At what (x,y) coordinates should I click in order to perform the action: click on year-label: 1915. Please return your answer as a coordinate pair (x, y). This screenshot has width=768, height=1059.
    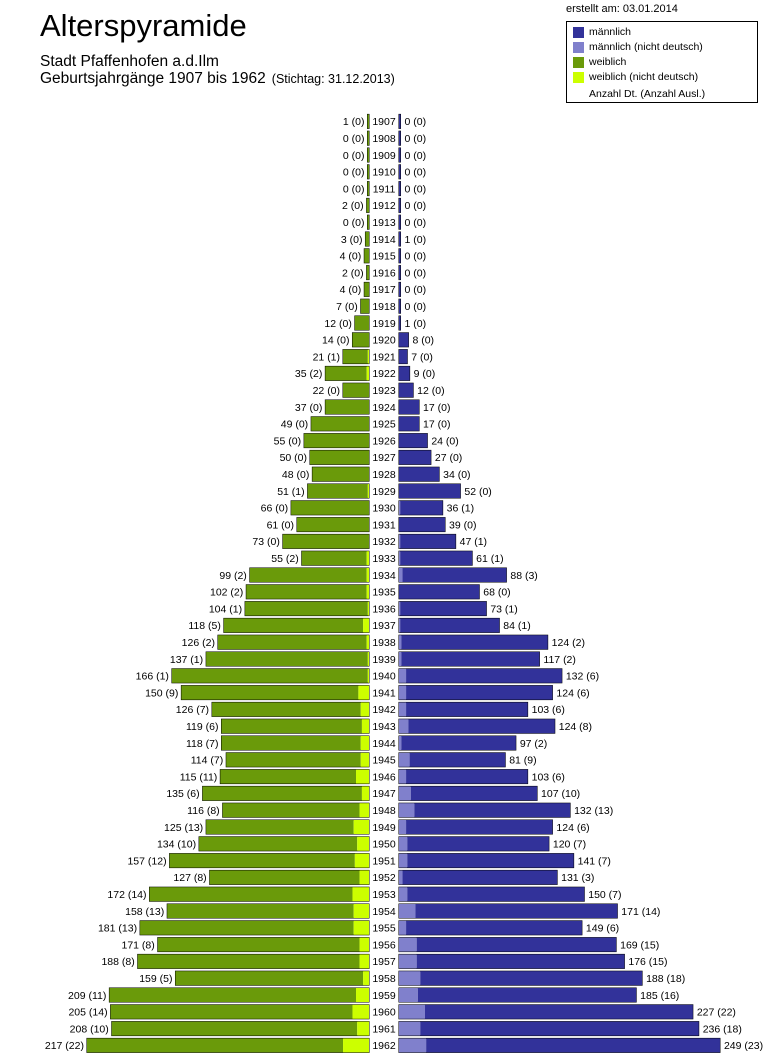
    Looking at the image, I should click on (384, 257).